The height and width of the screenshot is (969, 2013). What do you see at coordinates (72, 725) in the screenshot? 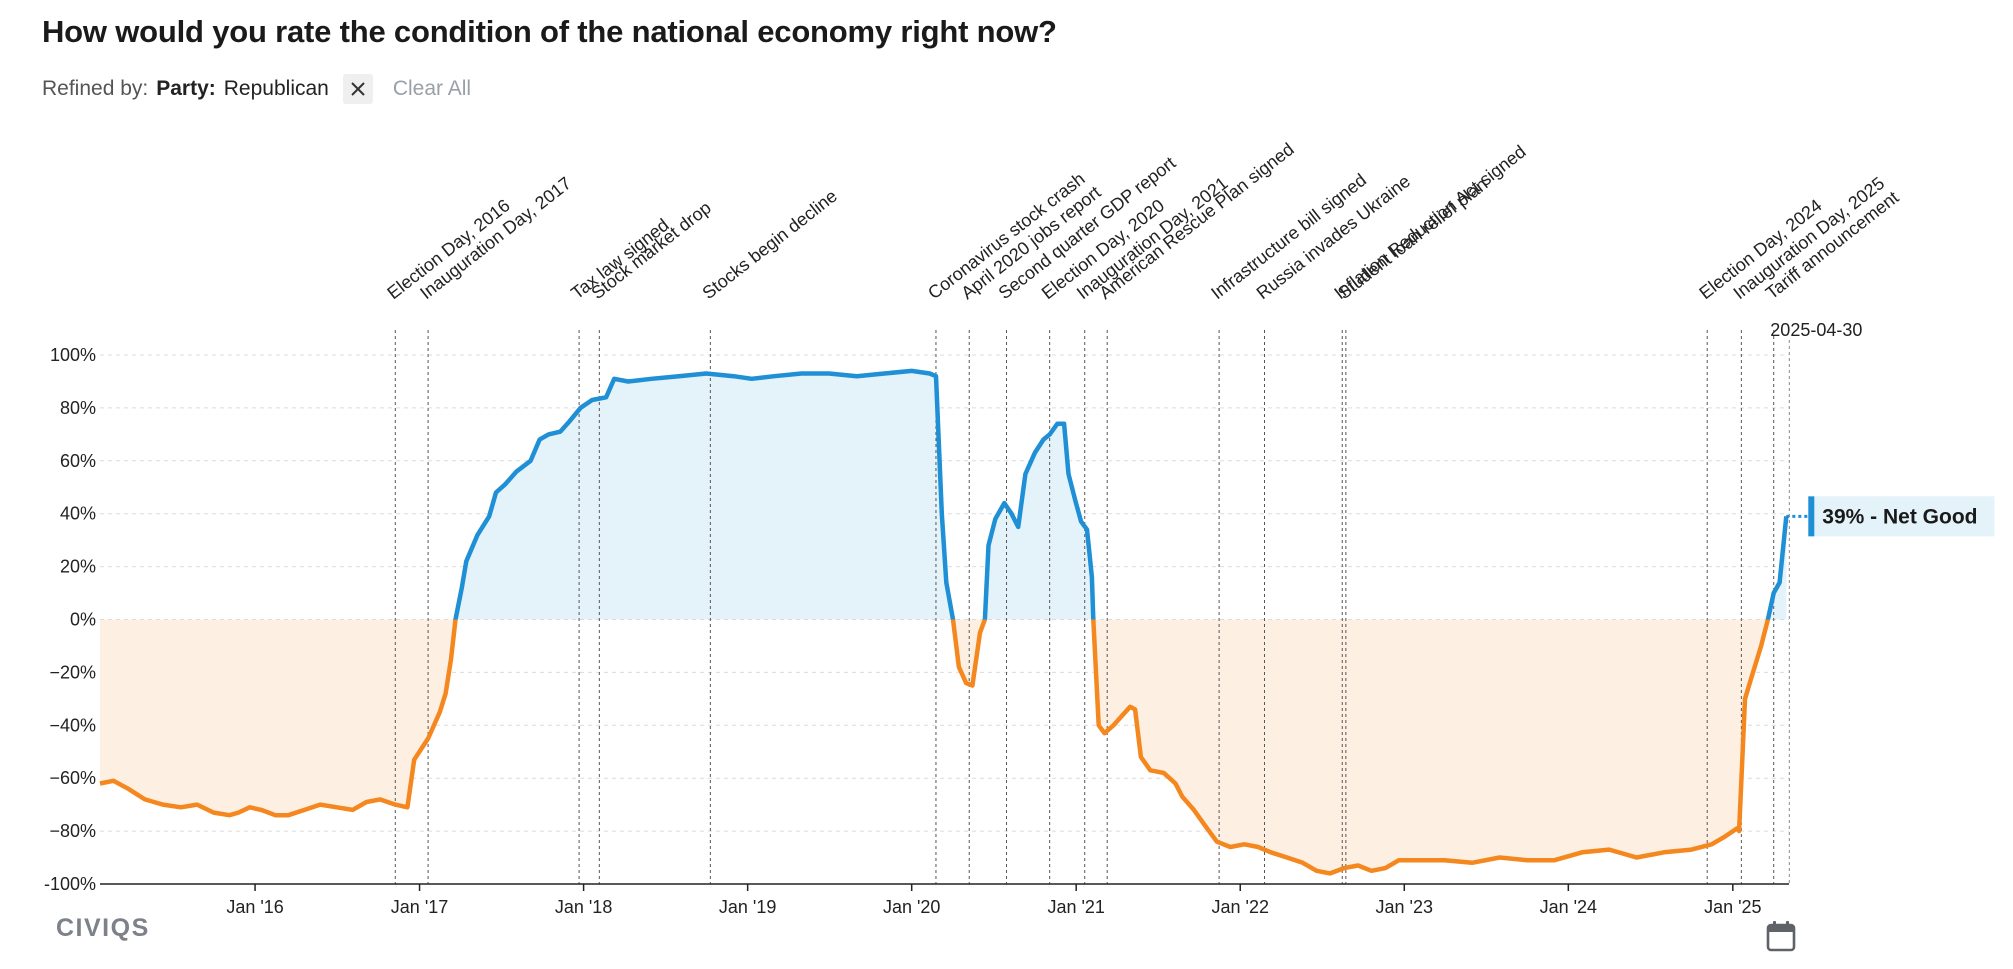
I see `y-tick-label: −40%` at bounding box center [72, 725].